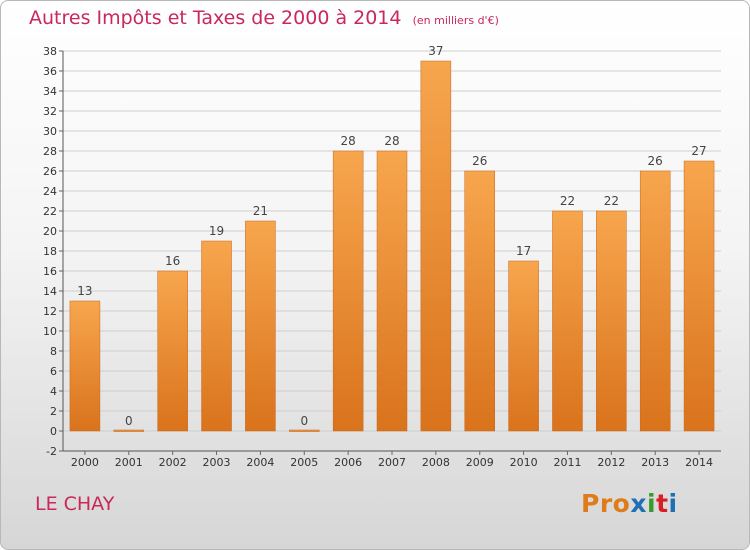  Describe the element at coordinates (50, 311) in the screenshot. I see `y-tick-label: 12` at that location.